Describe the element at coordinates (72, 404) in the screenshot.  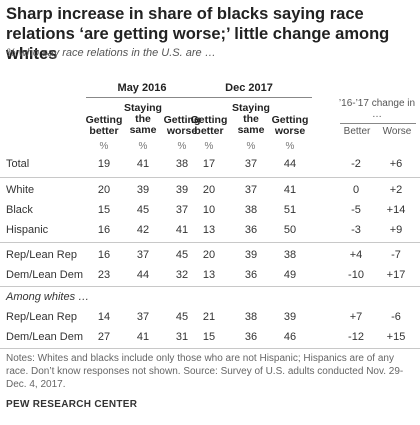
I see `org-credit: PEW RESEARCH CENTER` at that location.